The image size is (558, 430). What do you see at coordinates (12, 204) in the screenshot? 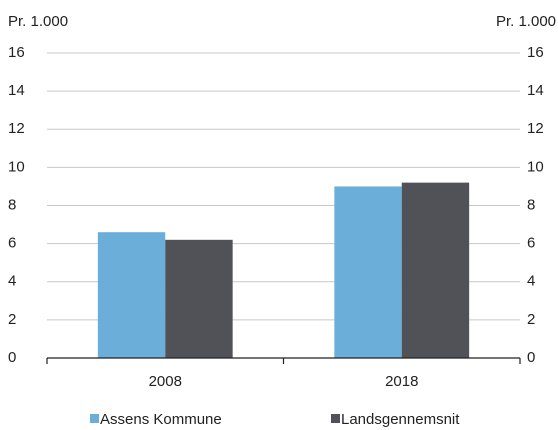
I see `y-tick-label: 8` at bounding box center [12, 204].